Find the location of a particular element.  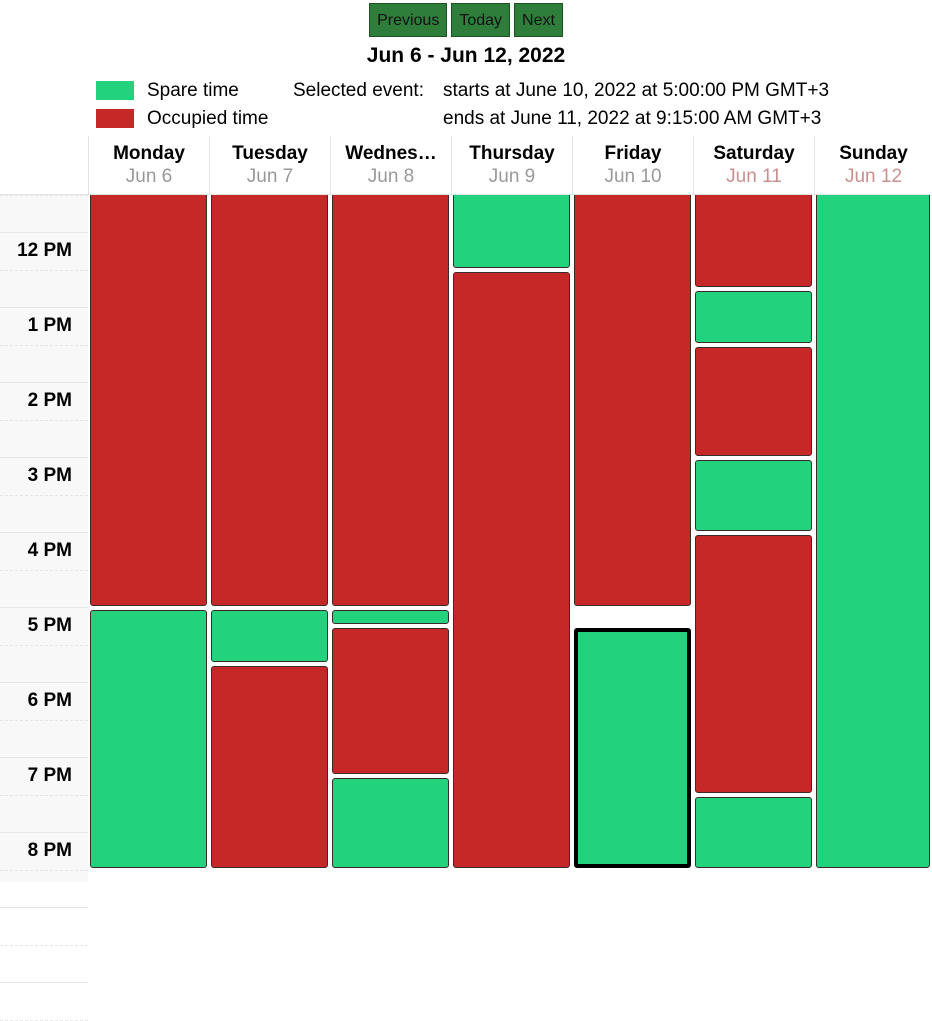

time-label: 3 PM is located at coordinates (49, 476).